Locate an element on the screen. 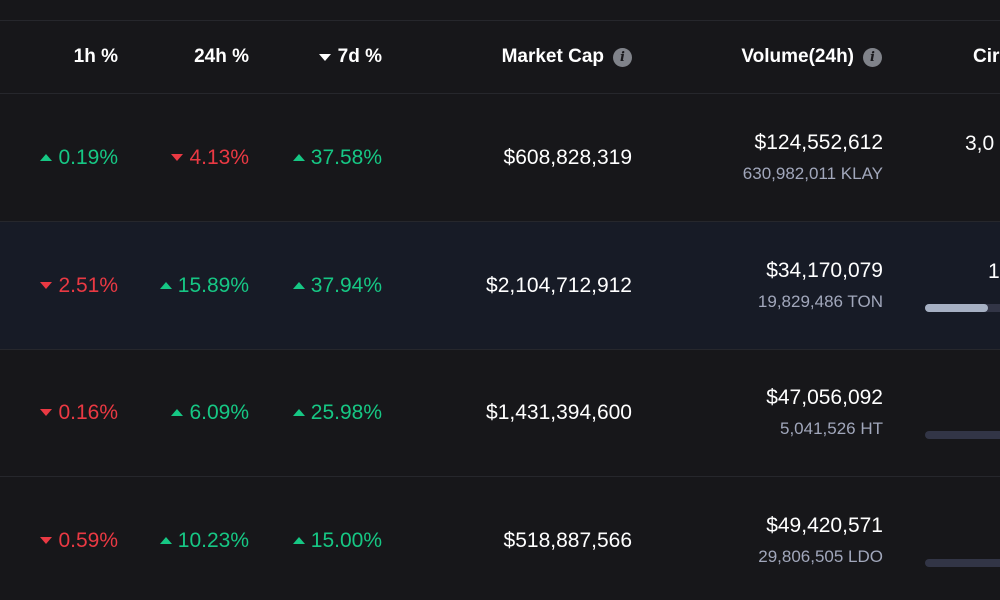 The image size is (1000, 600). change-7d: 15.00% is located at coordinates (337, 538).